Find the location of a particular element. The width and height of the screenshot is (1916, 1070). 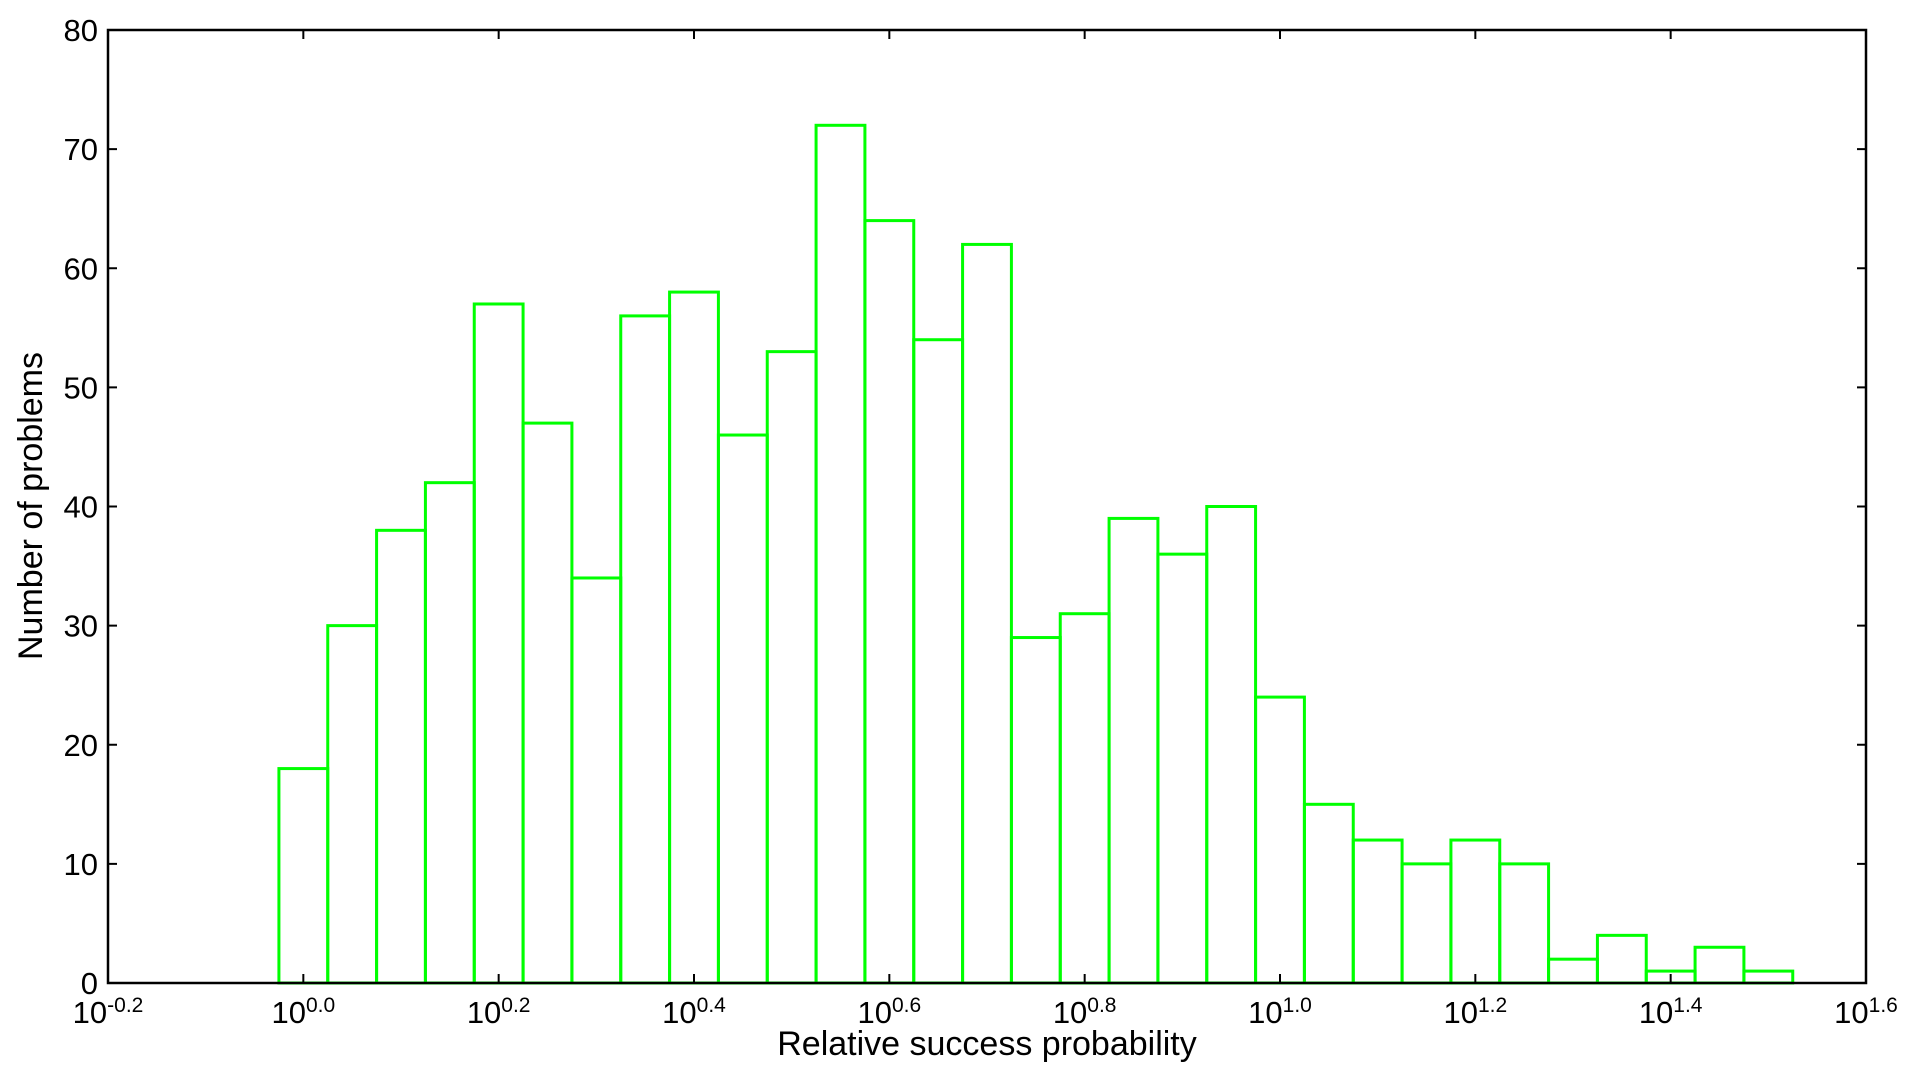

x-axis-title: Relative success probability is located at coordinates (987, 1044).